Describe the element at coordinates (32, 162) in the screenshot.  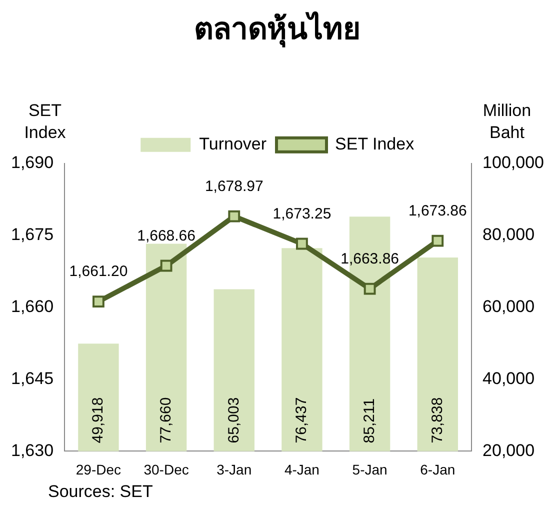
I see `y-tick-label: 1,690` at that location.